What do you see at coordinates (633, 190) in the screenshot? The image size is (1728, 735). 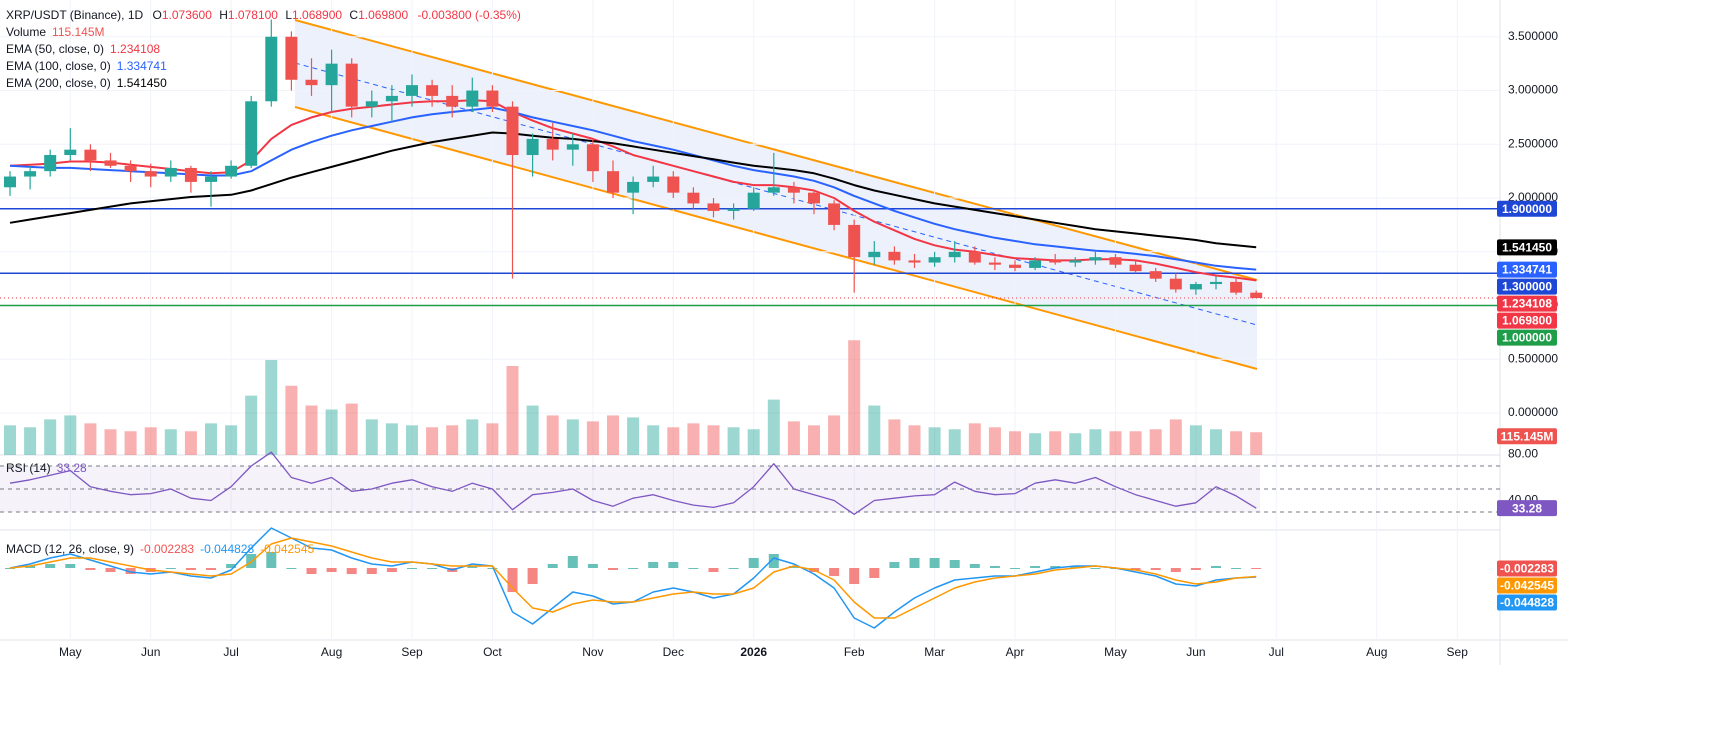 I see `ema-line` at bounding box center [633, 190].